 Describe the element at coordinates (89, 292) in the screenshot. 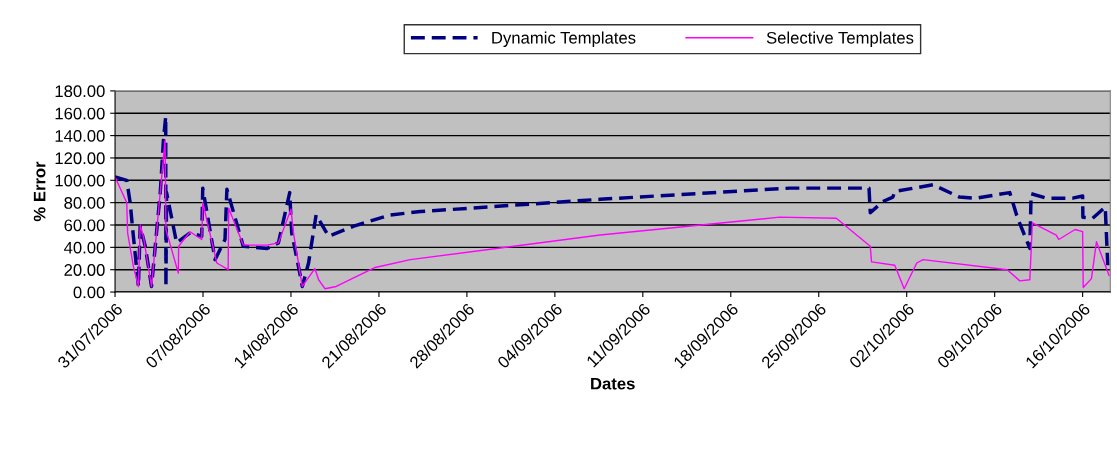

I see `y-tick-label: 0.00` at that location.